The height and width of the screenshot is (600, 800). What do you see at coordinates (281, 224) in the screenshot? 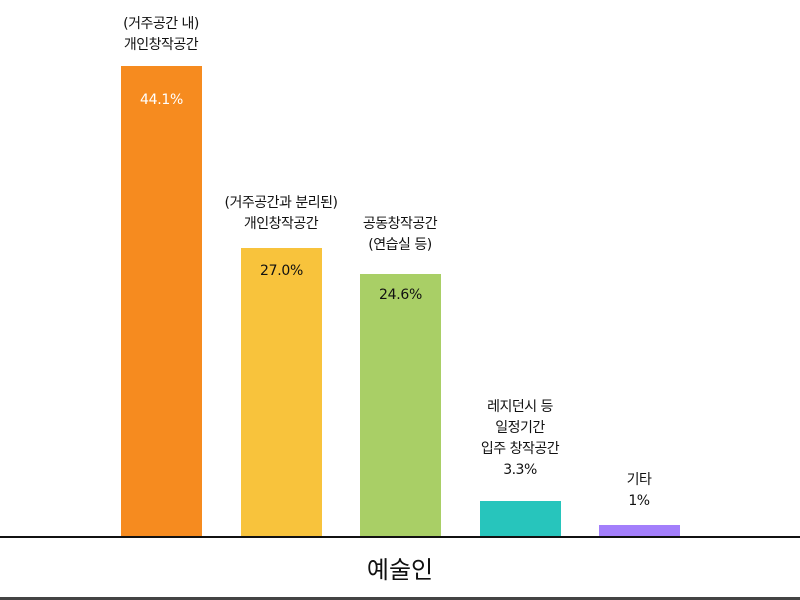
I see `bar-2-label-line2: 개인창작공간` at bounding box center [281, 224].